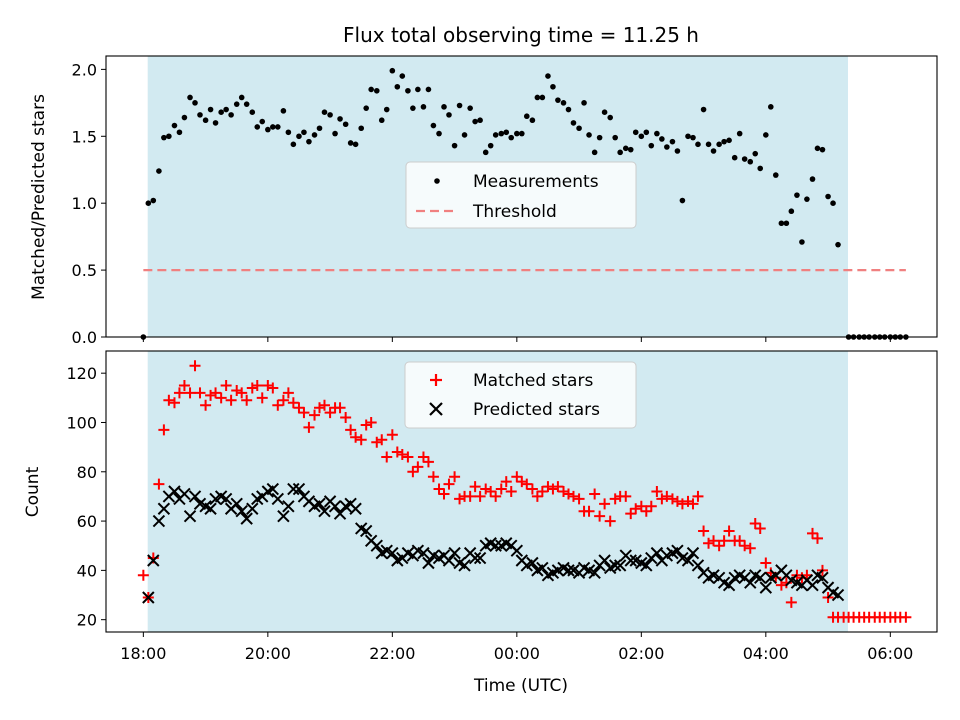 This screenshot has height=720, width=960. What do you see at coordinates (268, 653) in the screenshot?
I see `x-tick-label: 20:00` at bounding box center [268, 653].